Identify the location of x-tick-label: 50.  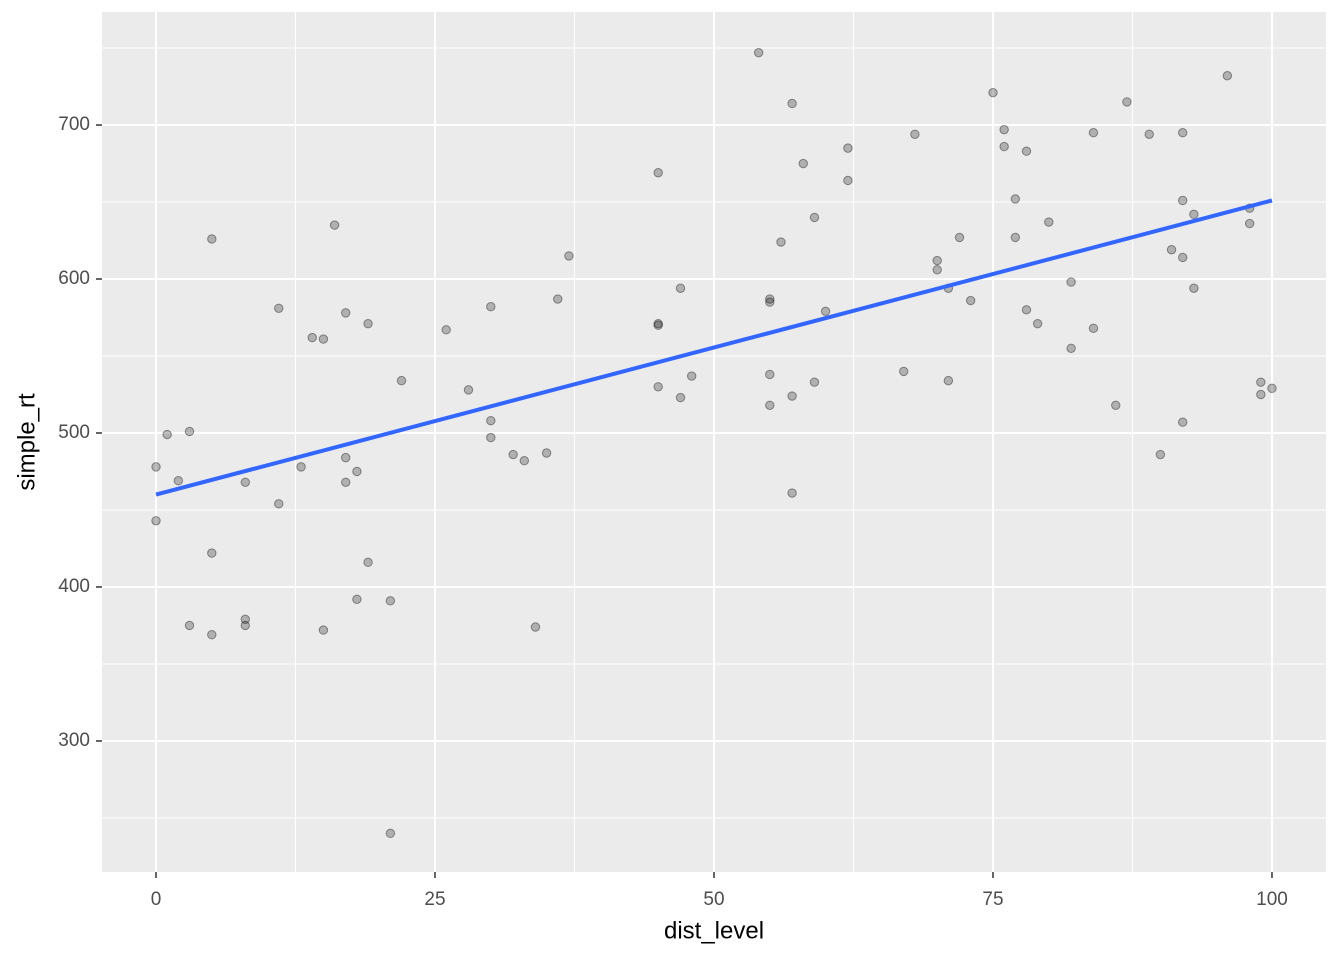
(713, 899).